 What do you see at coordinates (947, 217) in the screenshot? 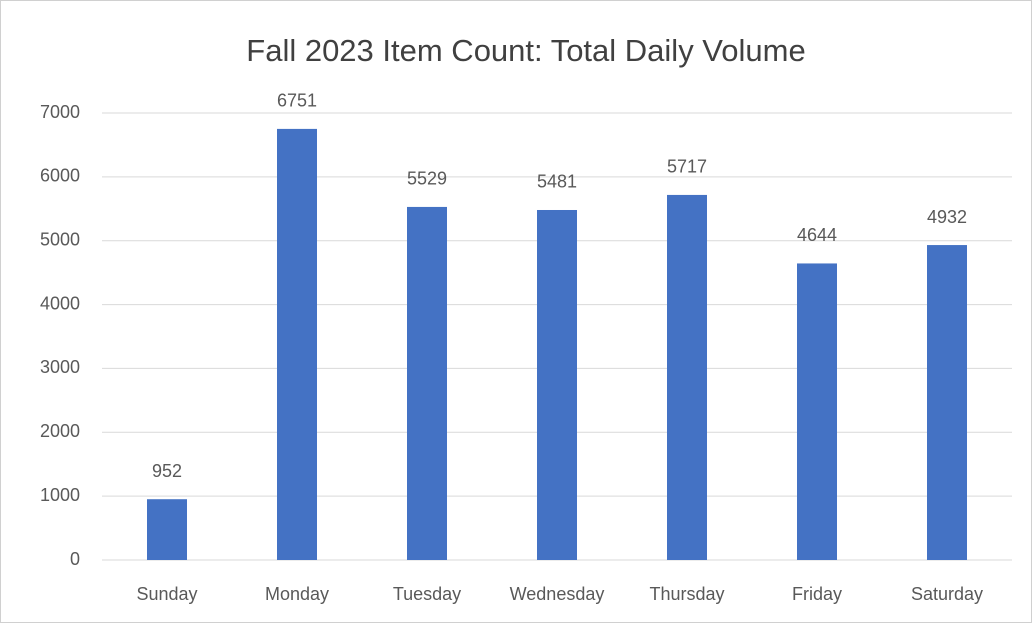
I see `data-label: 4932` at bounding box center [947, 217].